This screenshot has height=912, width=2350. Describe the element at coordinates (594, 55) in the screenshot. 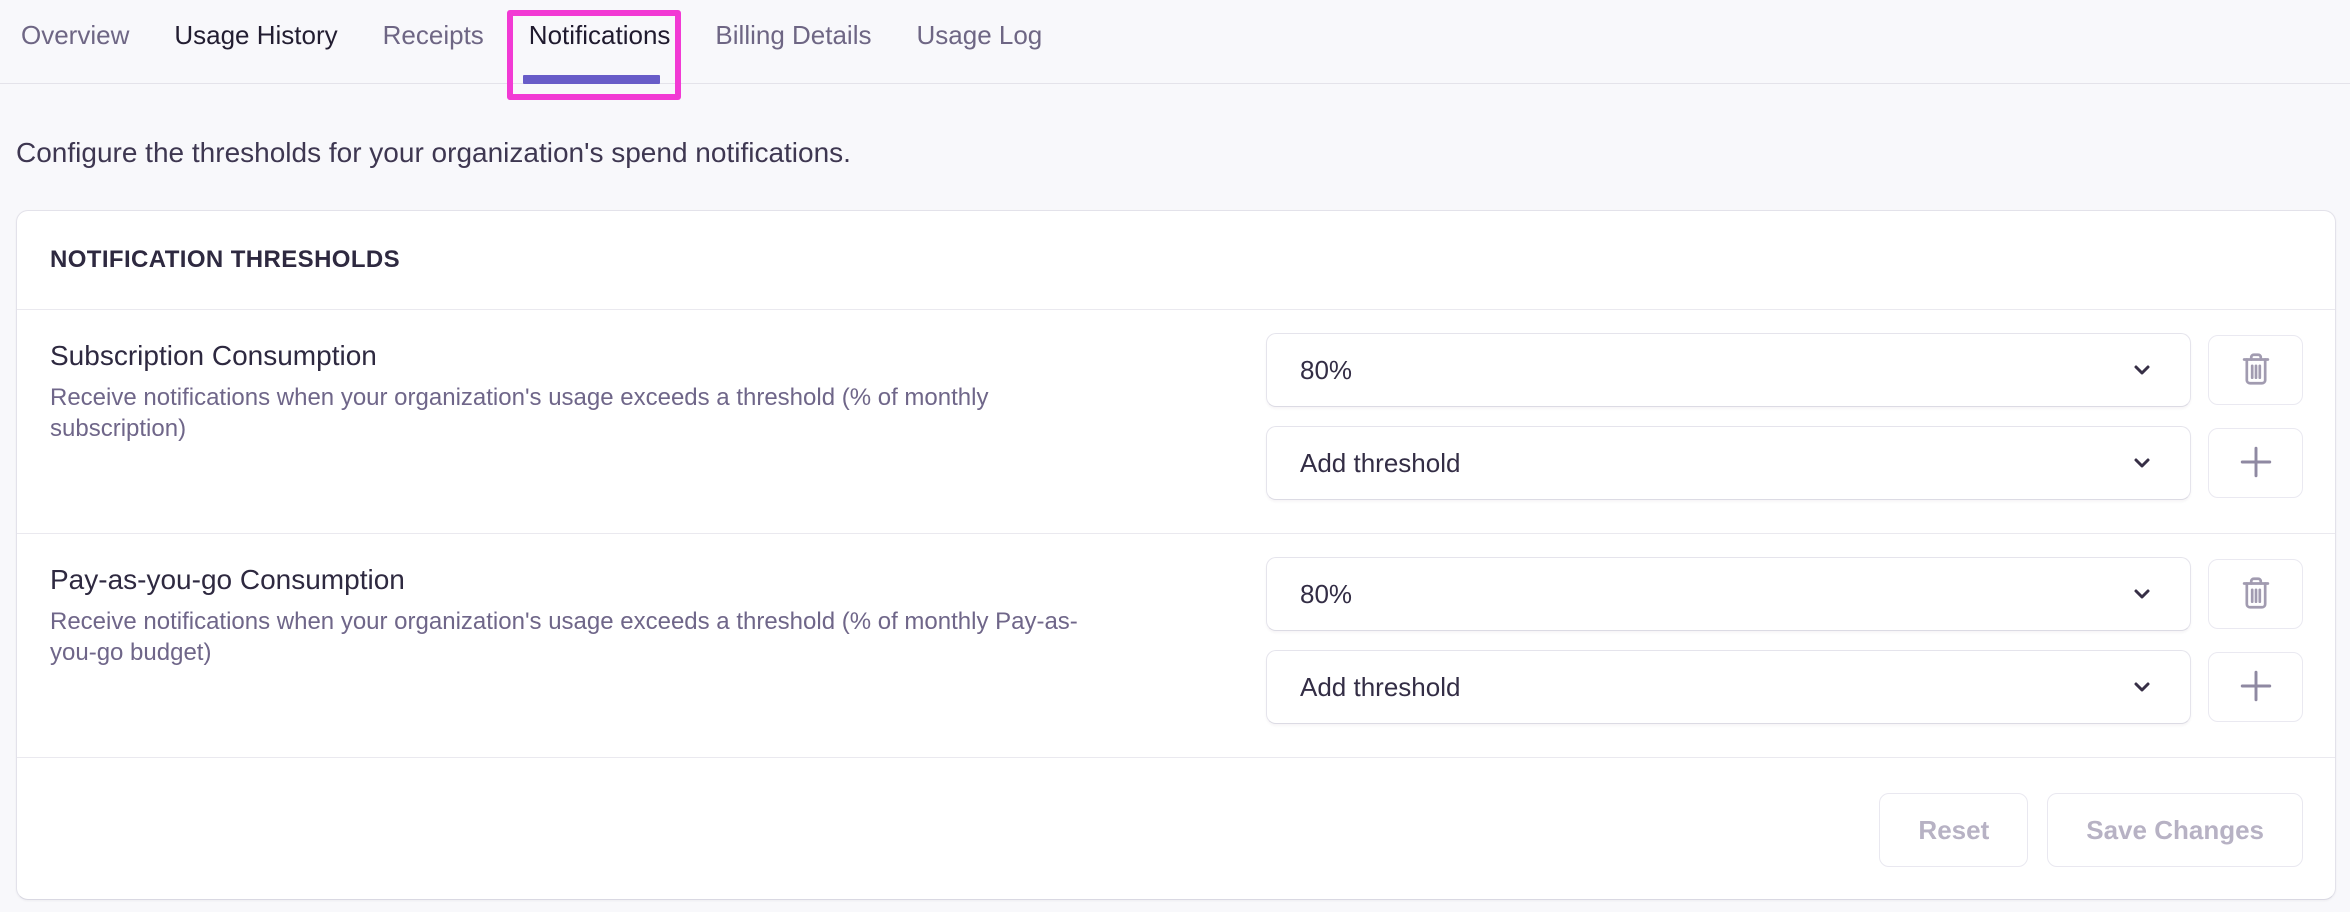

I see `tab-notifications: Notifications` at that location.